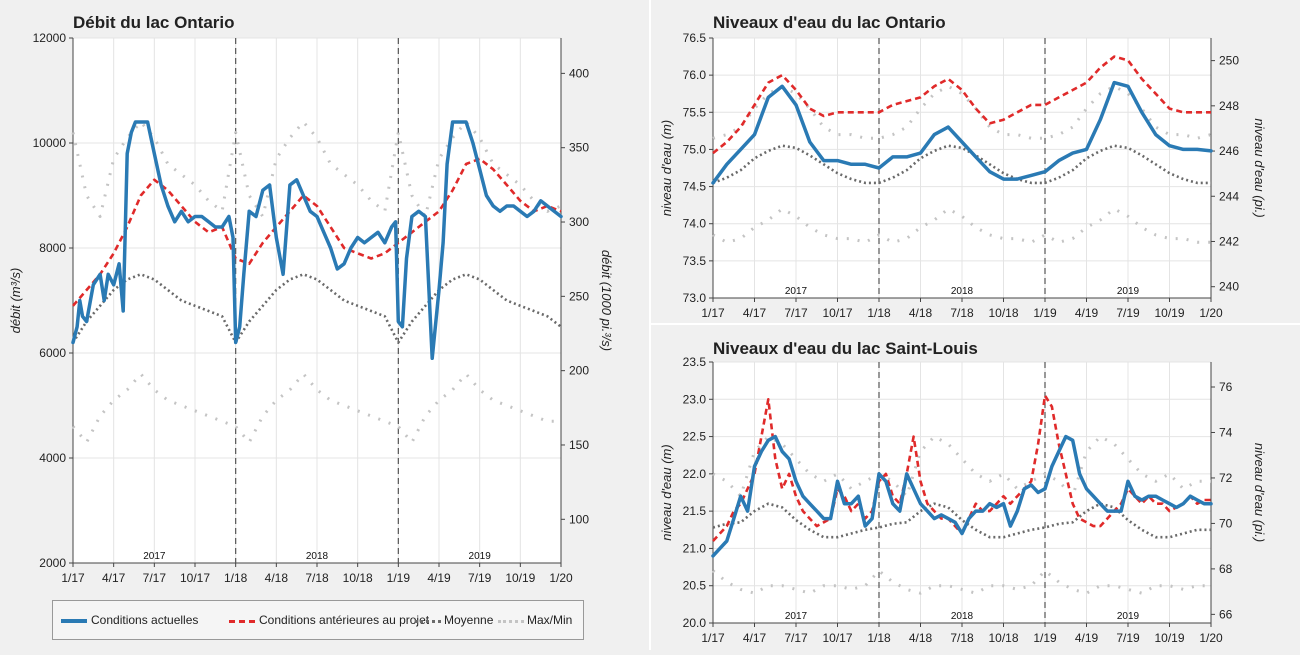 The height and width of the screenshot is (655, 1300). Describe the element at coordinates (695, 548) in the screenshot. I see `stlouis-ytick-label: 21.0` at that location.